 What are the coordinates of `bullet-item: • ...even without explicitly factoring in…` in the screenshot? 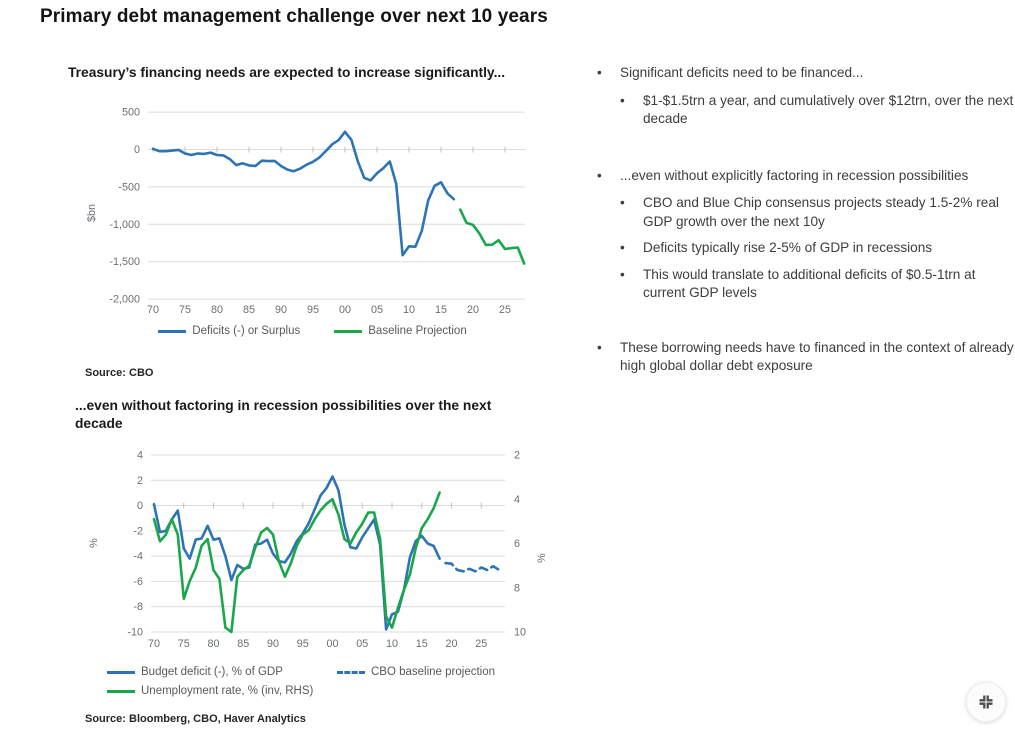 It's located at (802, 176).